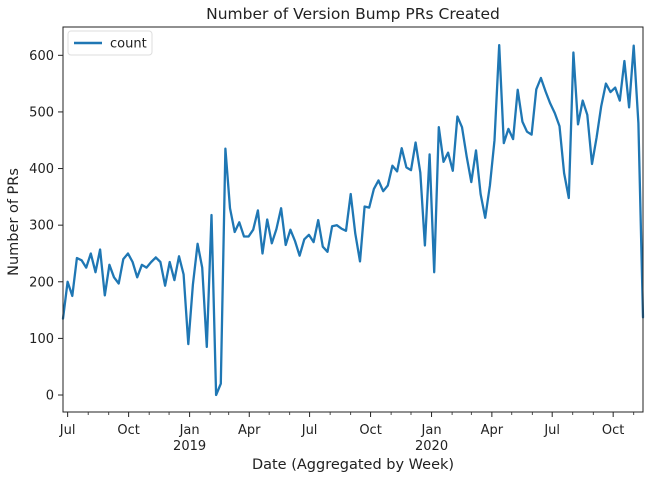  I want to click on y-tick-label: 200, so click(41, 282).